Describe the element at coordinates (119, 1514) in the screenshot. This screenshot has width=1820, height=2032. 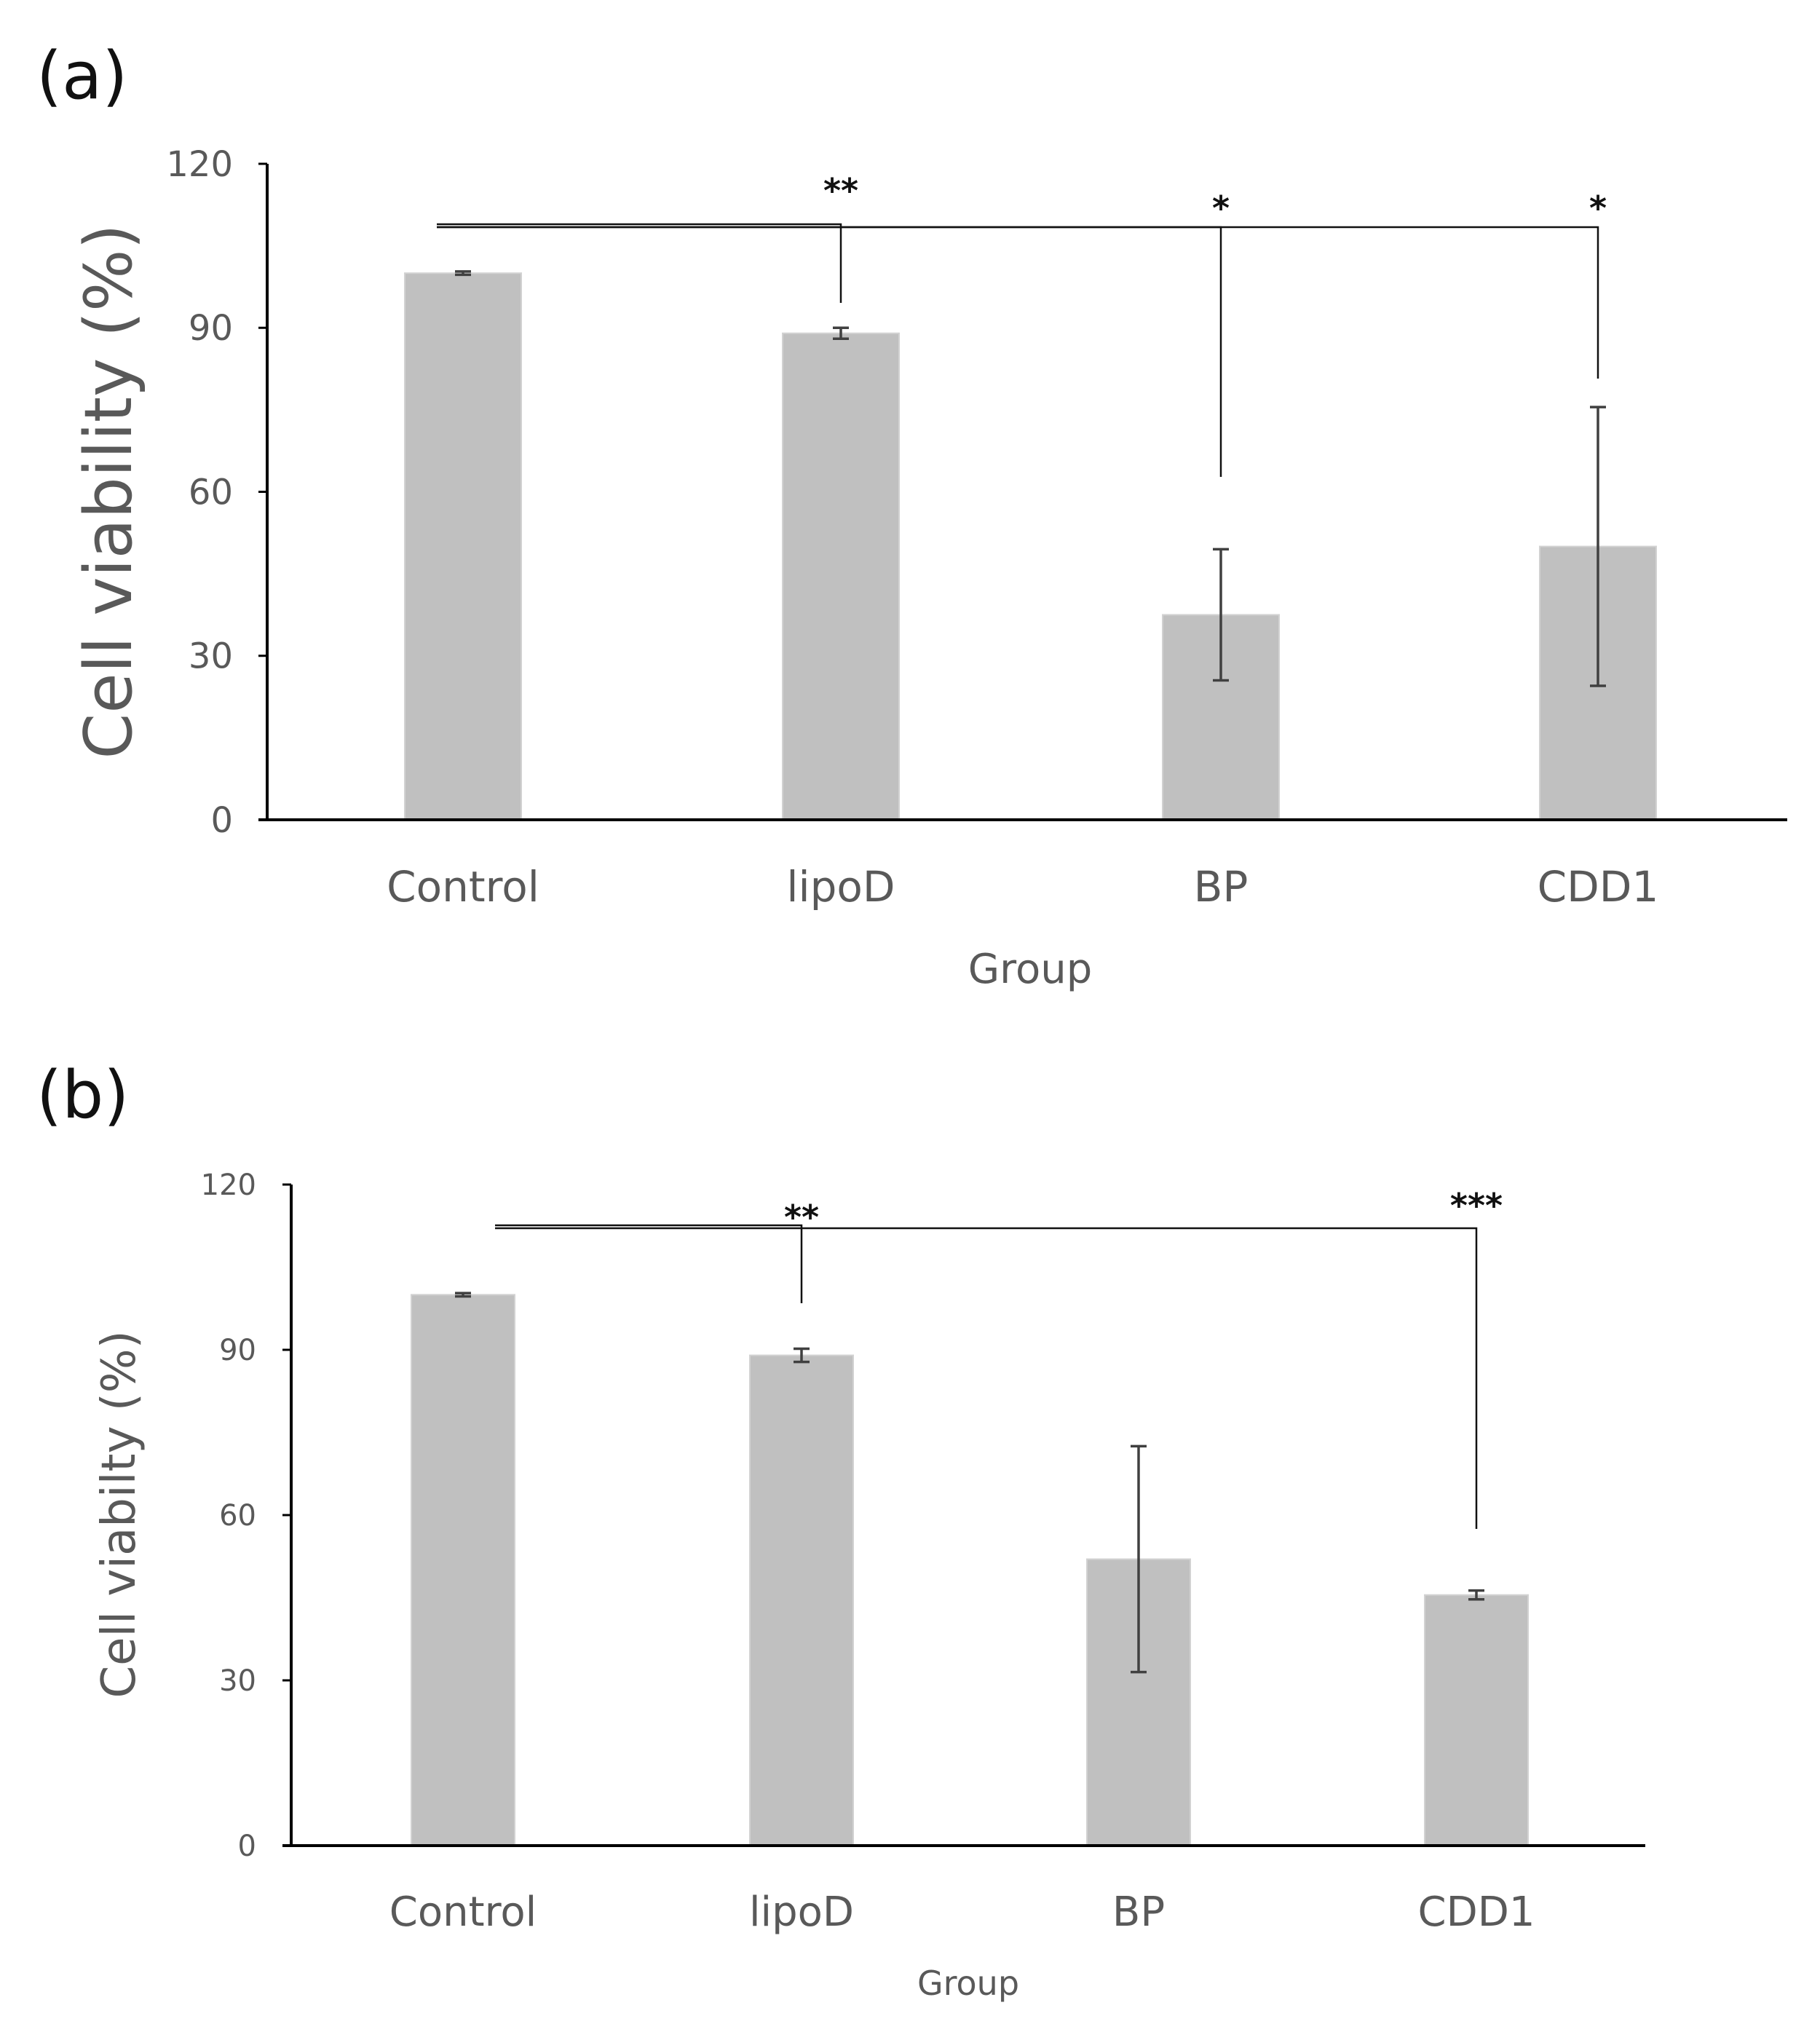
I see `y-axis-title: Cell viabilty (%)` at that location.